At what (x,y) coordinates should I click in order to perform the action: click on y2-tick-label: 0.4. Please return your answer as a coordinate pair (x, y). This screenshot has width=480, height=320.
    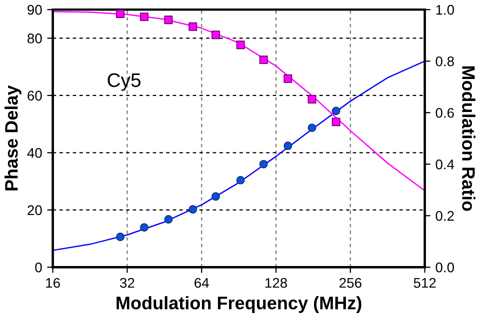
    Looking at the image, I should click on (445, 164).